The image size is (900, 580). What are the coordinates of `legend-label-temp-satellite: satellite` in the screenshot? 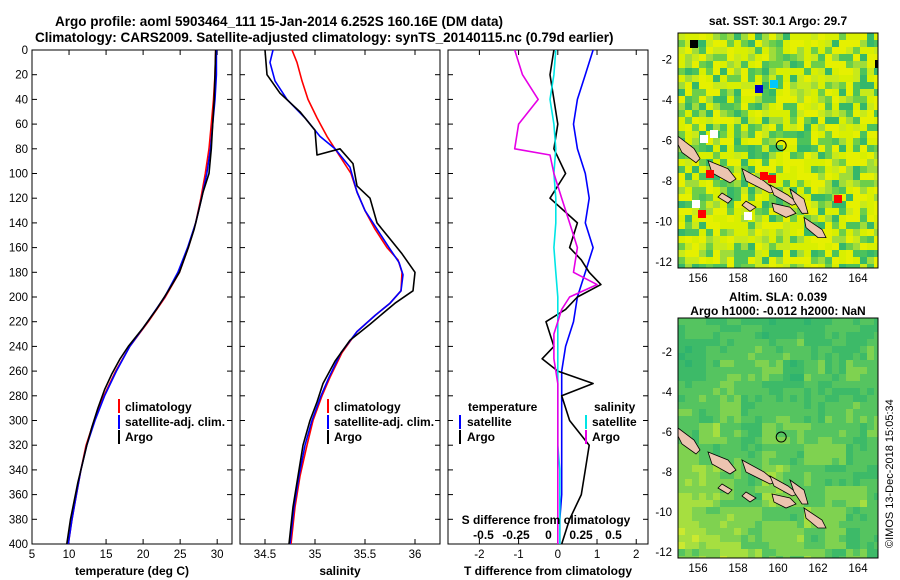 It's located at (489, 422).